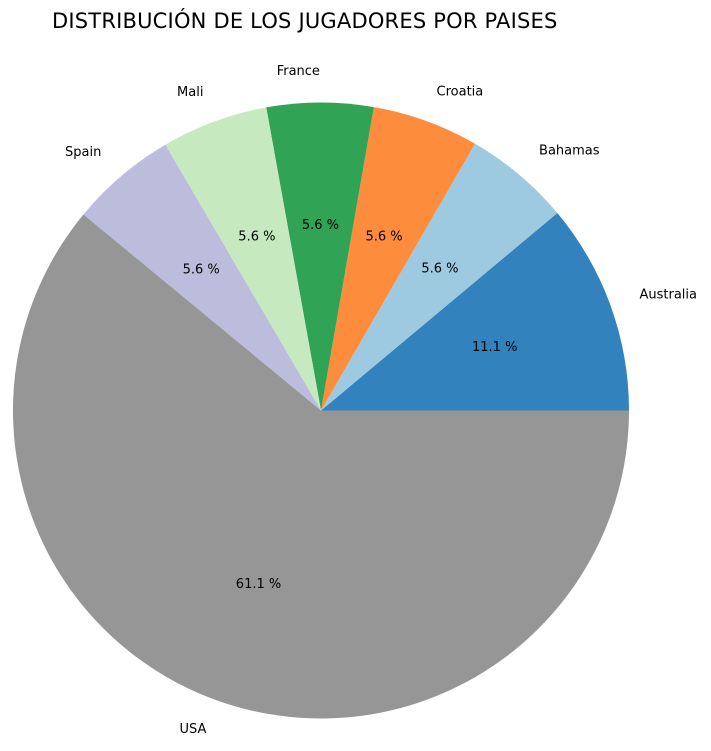 The height and width of the screenshot is (751, 711). Describe the element at coordinates (190, 92) in the screenshot. I see `pie-category-label-mali: Mali` at that location.